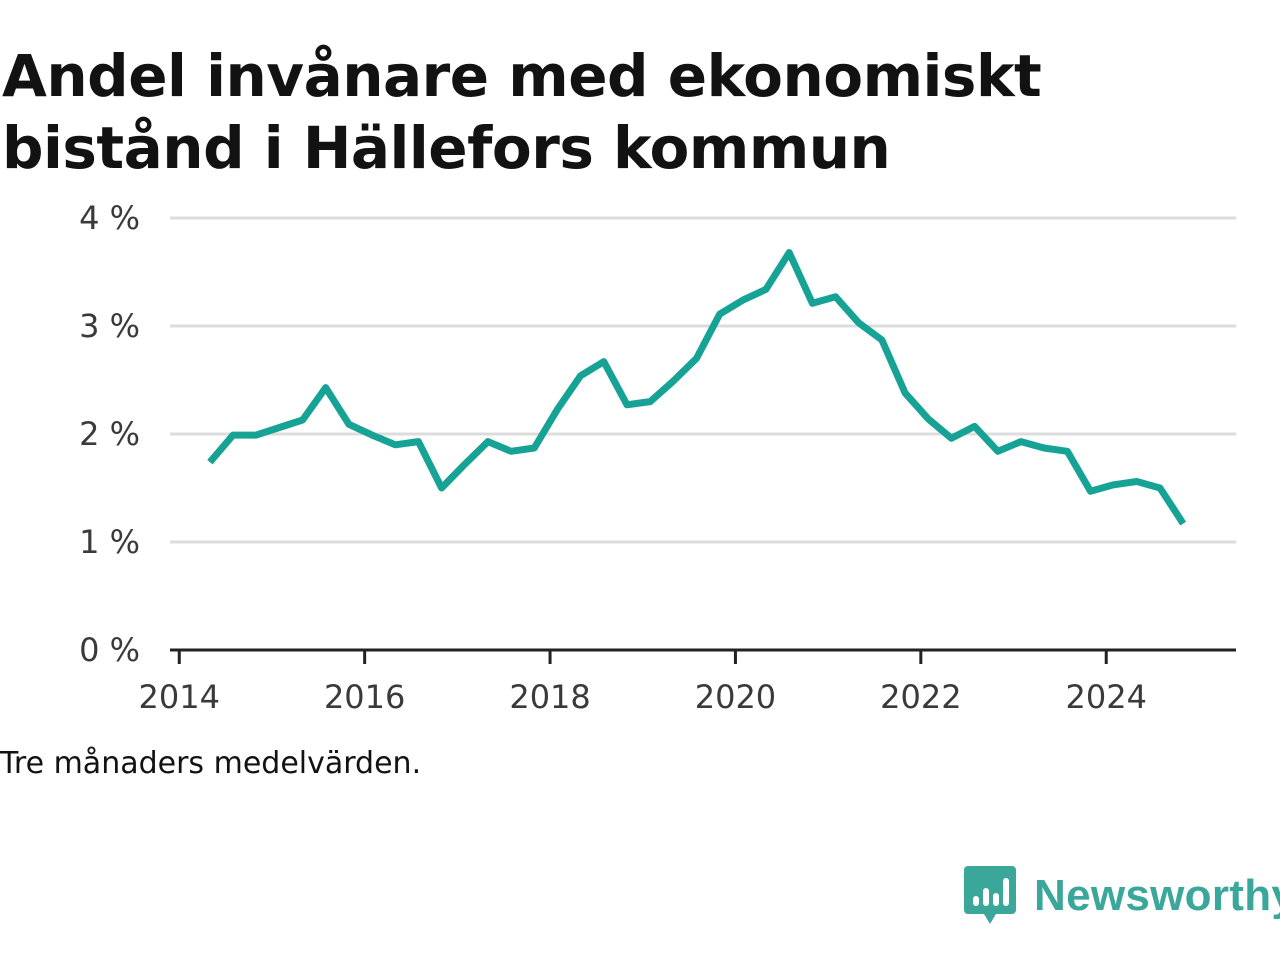  What do you see at coordinates (109, 218) in the screenshot?
I see `y-tick-label: 4 %` at bounding box center [109, 218].